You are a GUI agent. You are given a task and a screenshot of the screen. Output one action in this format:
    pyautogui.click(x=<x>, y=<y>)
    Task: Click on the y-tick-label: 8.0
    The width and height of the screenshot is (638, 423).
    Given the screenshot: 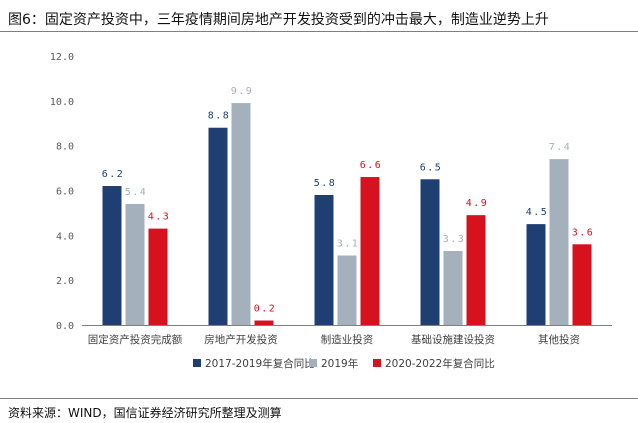 What is the action you would take?
    pyautogui.click(x=65, y=147)
    